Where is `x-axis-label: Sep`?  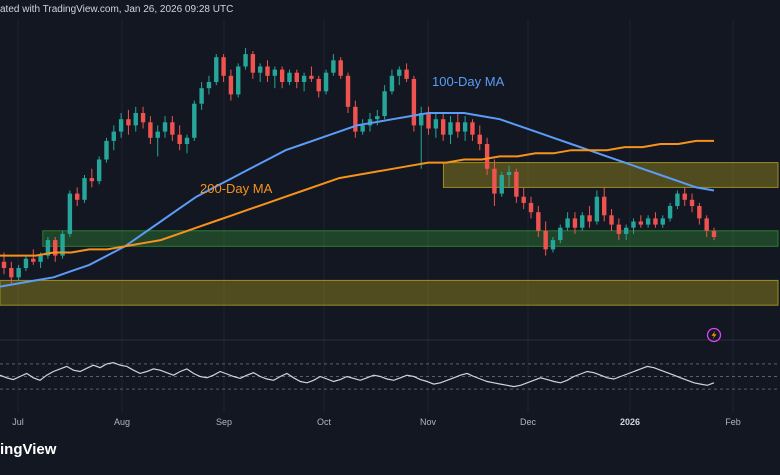 x-axis-label: Sep is located at coordinates (224, 422).